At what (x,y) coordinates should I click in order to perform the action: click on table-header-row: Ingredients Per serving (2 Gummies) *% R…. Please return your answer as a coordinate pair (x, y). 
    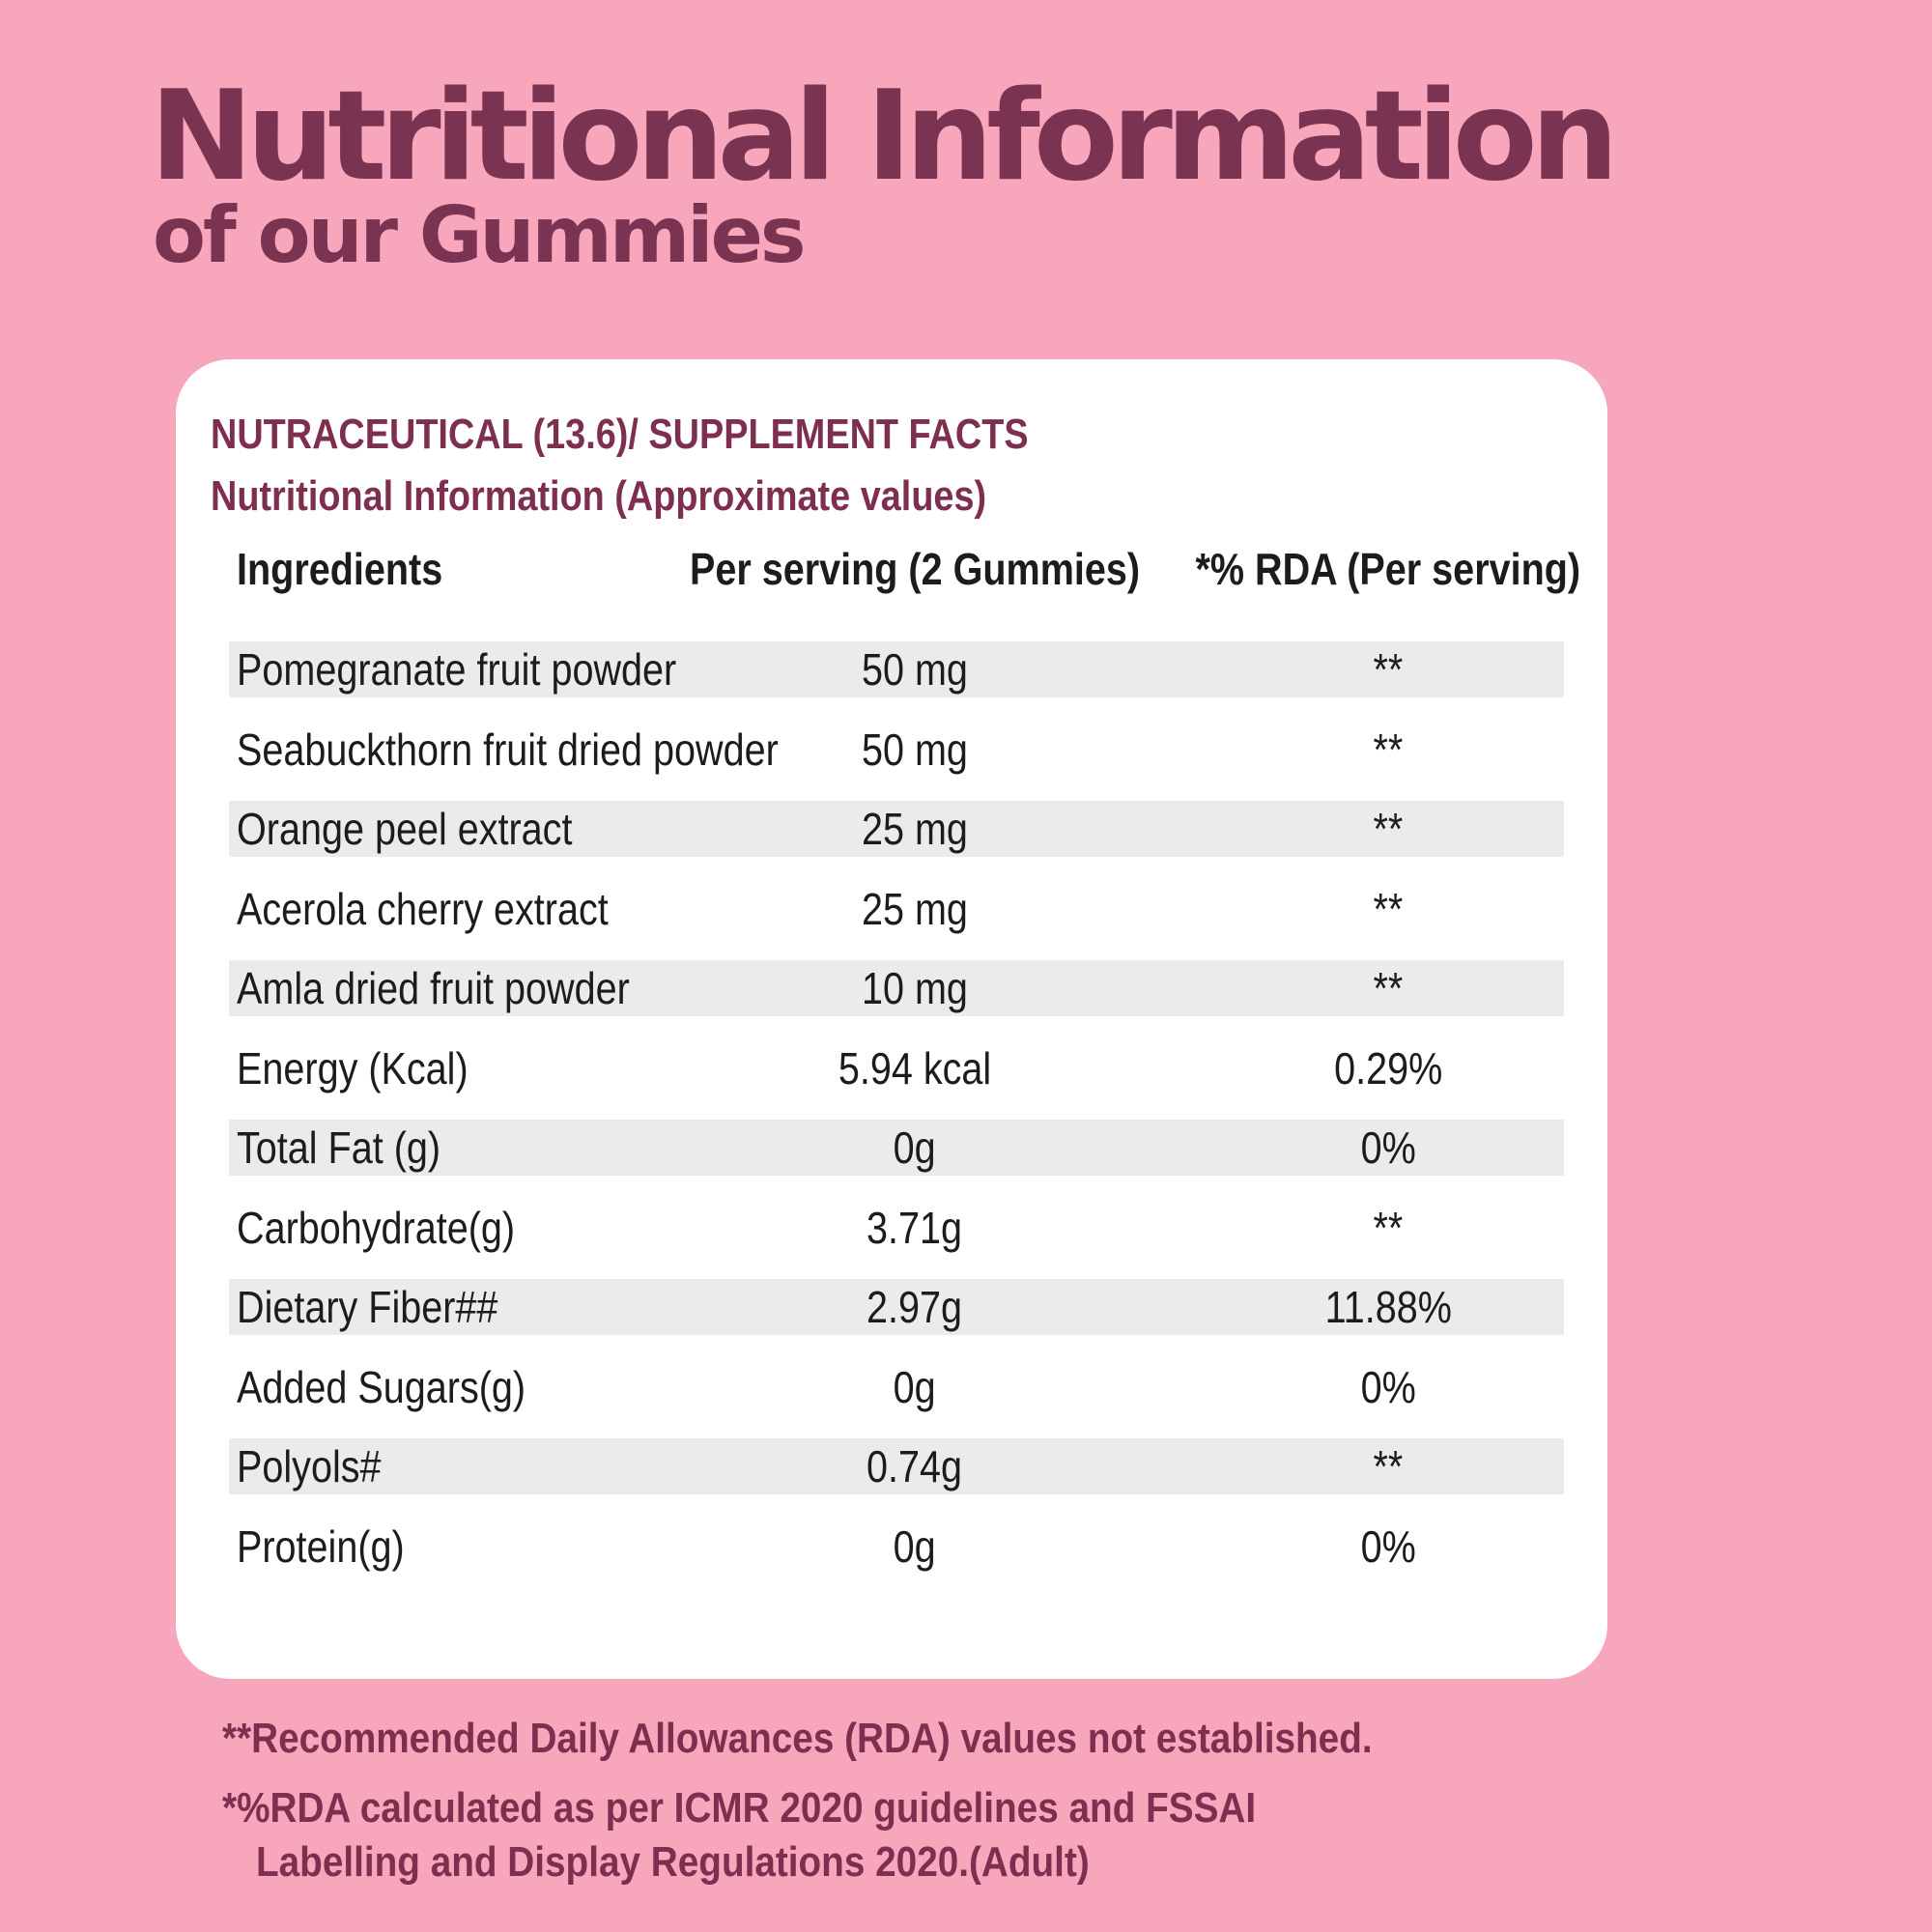
    Looking at the image, I should click on (904, 569).